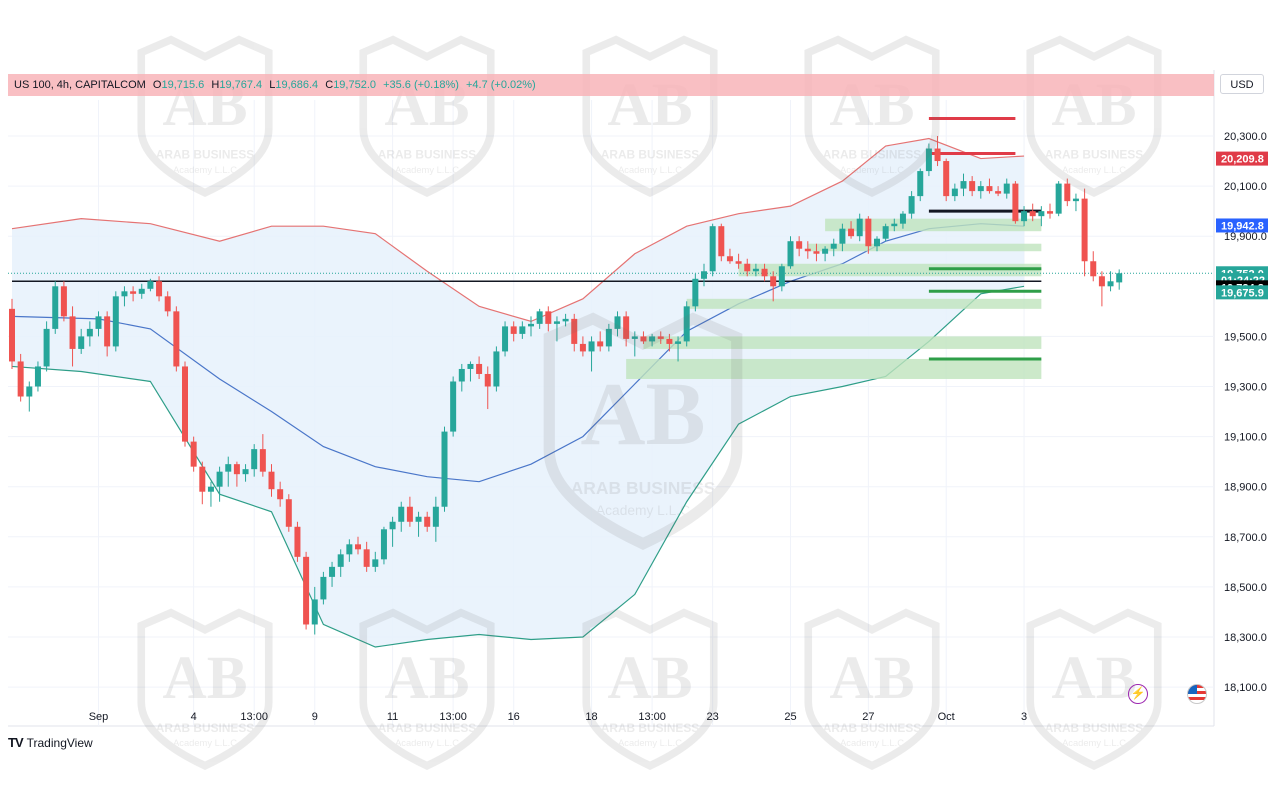 The width and height of the screenshot is (1280, 803). Describe the element at coordinates (1245, 688) in the screenshot. I see `y-tick-label: 18,100.0` at that location.